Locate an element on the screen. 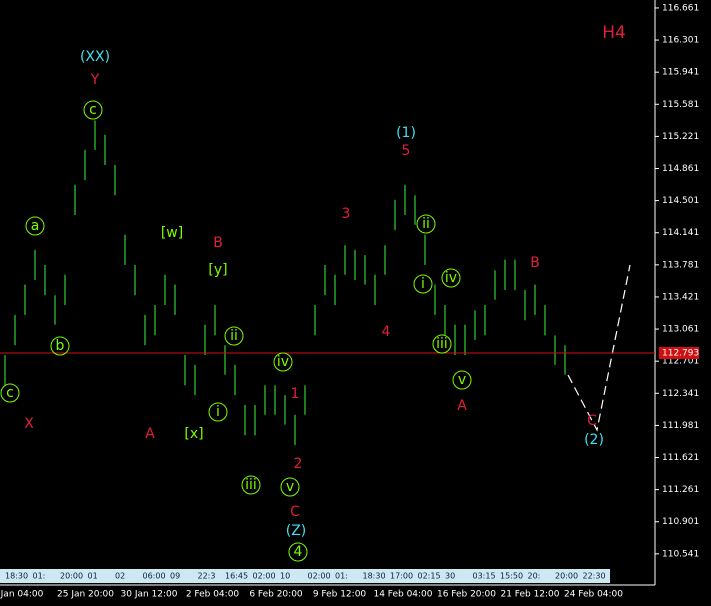 The height and width of the screenshot is (606, 711). wave-label: 4 is located at coordinates (386, 332).